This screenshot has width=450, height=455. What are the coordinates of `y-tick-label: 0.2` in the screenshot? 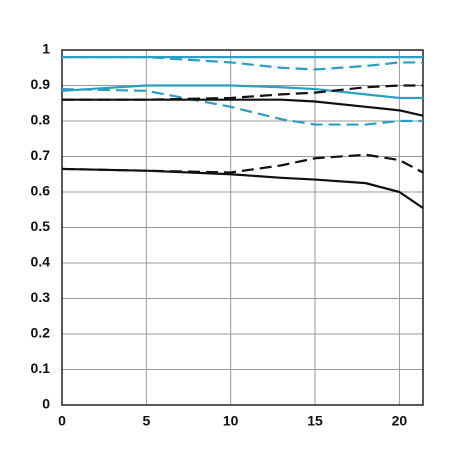 It's located at (41, 333).